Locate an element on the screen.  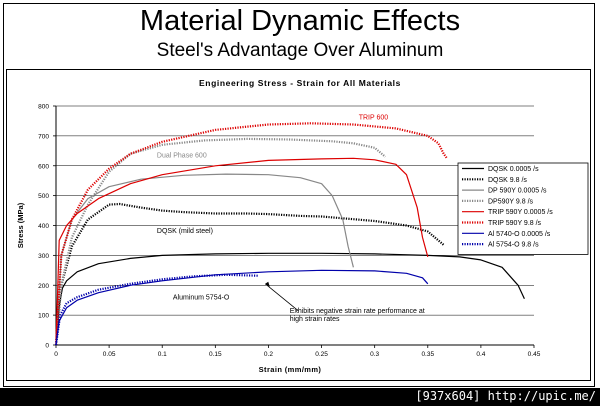
x-tick-label: 0.4 is located at coordinates (480, 354).